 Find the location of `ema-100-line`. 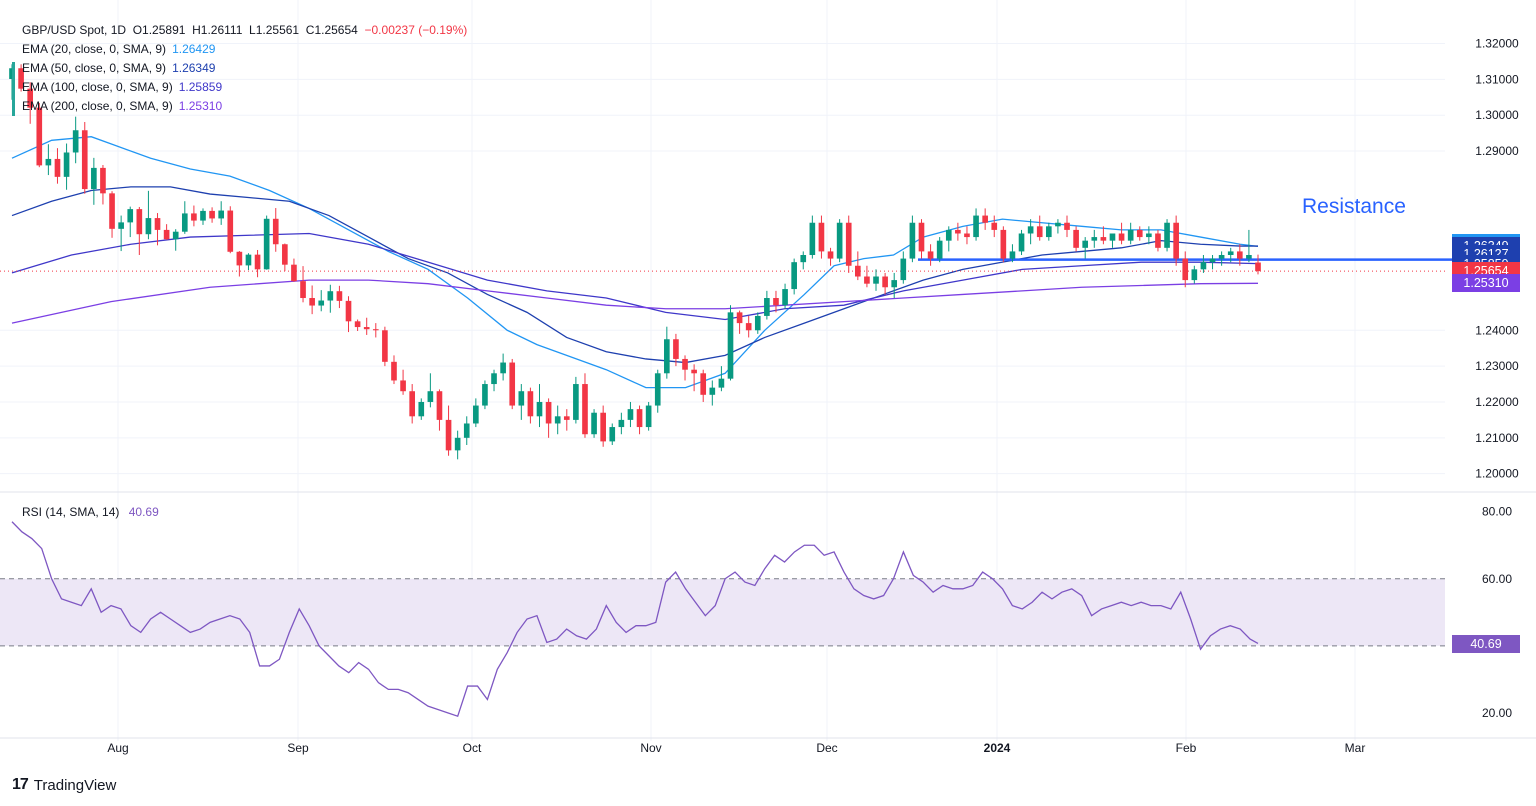

ema-100-line is located at coordinates (635, 276).